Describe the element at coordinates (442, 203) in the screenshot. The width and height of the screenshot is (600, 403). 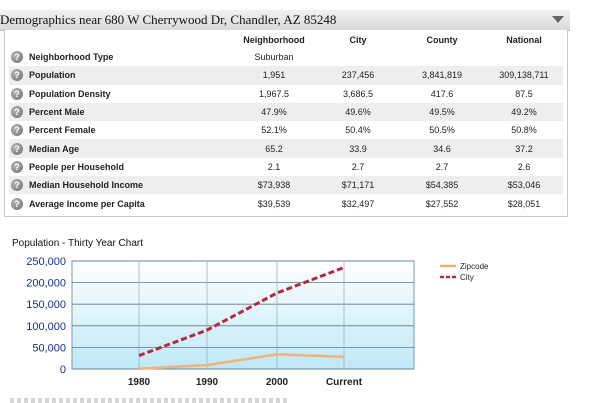
I see `table-cell: $27,552` at that location.